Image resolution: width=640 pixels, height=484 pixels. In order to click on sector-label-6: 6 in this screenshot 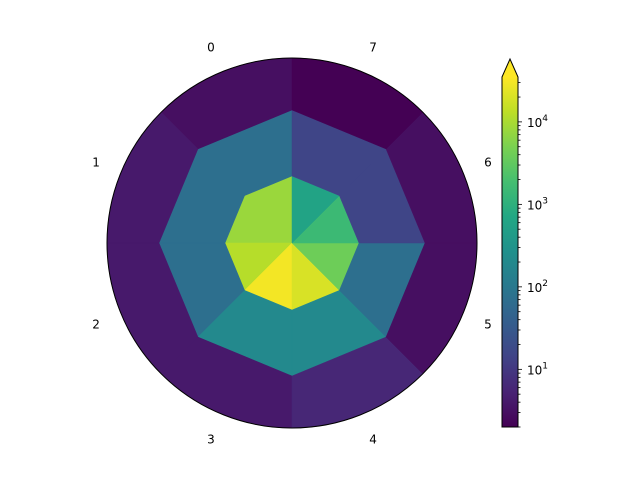, I will do `click(488, 162)`.